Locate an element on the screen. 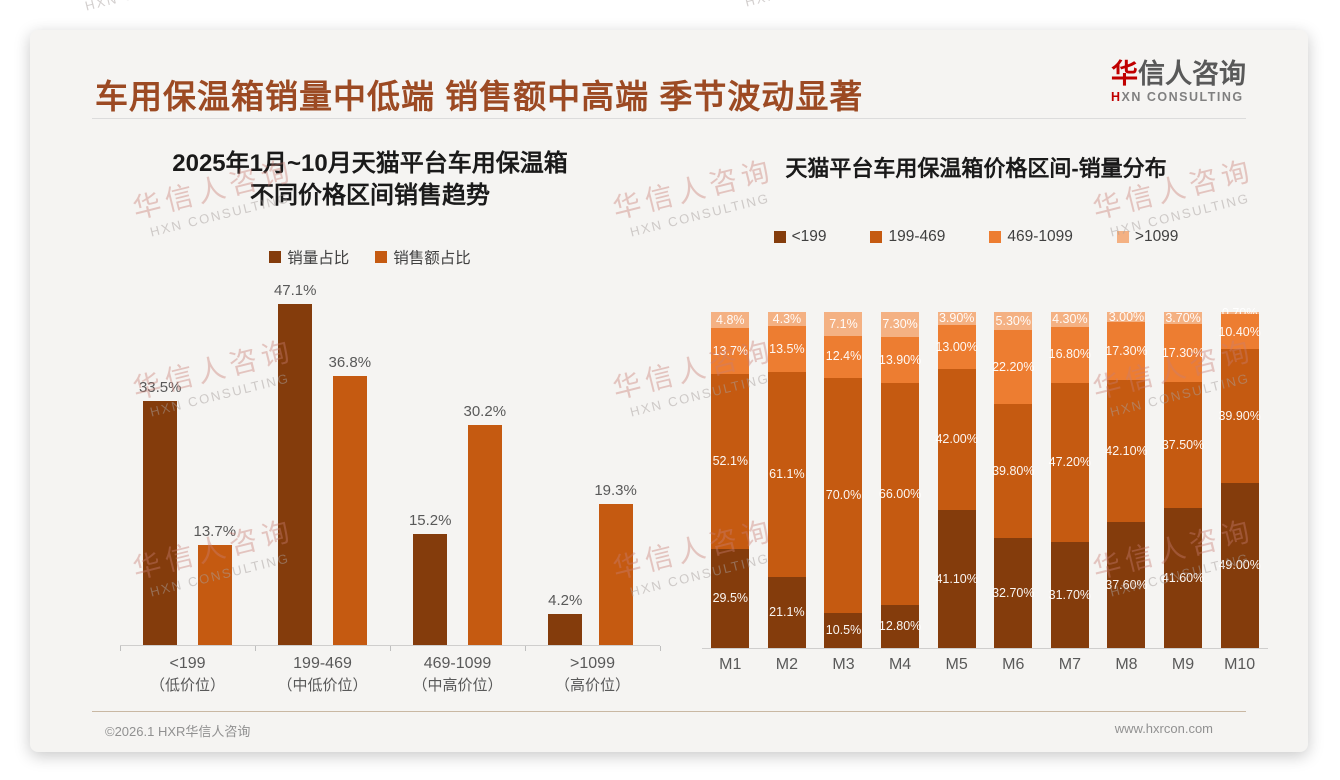  x-tick-label: <199 （低价位） is located at coordinates (187, 674).